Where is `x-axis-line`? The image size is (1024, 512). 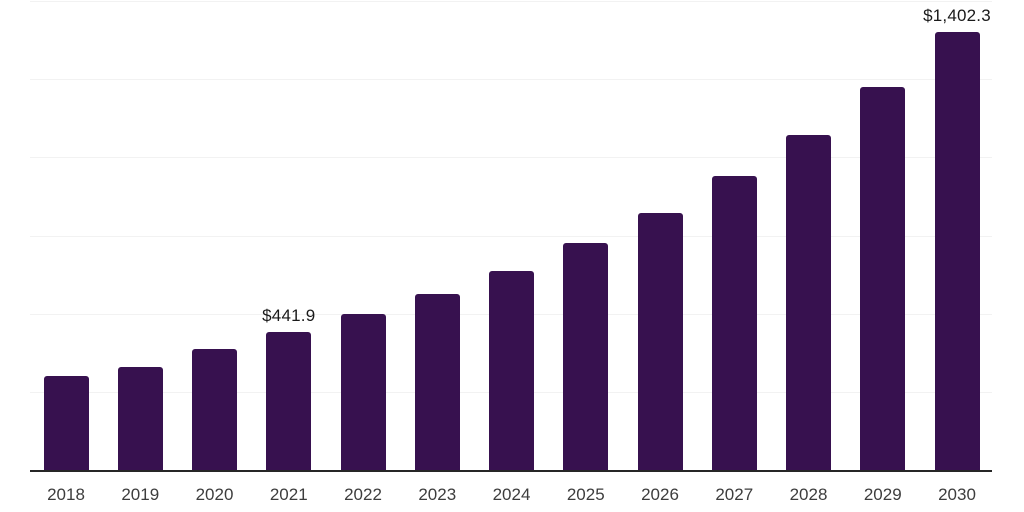
x-axis-line is located at coordinates (511, 471).